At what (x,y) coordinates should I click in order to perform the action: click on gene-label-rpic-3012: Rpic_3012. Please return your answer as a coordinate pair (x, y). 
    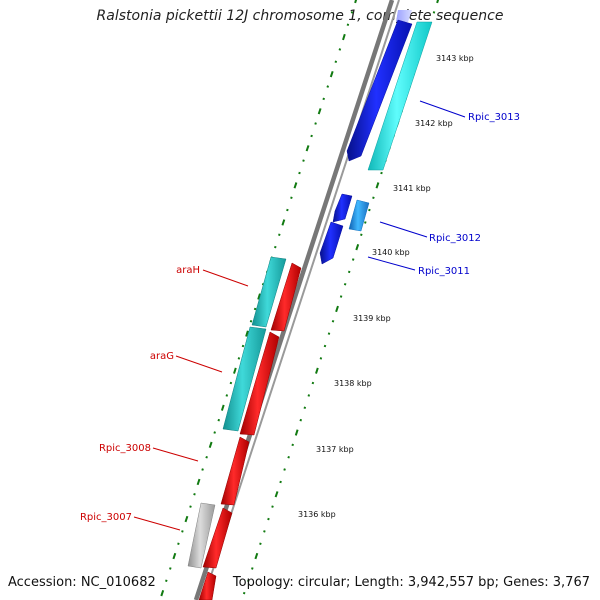
    Looking at the image, I should click on (455, 238).